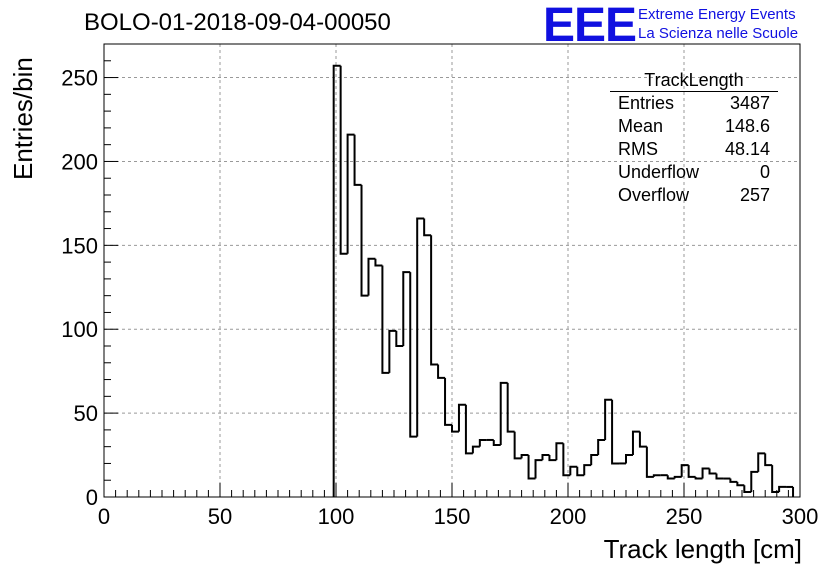 The width and height of the screenshot is (836, 572). What do you see at coordinates (694, 126) in the screenshot?
I see `stats-row-mean: Mean 148.6` at bounding box center [694, 126].